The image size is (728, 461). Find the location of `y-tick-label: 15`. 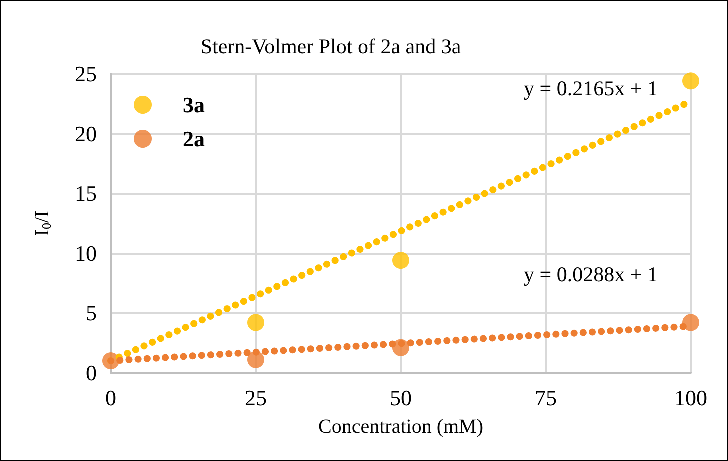

y-tick-label: 15 is located at coordinates (86, 193).